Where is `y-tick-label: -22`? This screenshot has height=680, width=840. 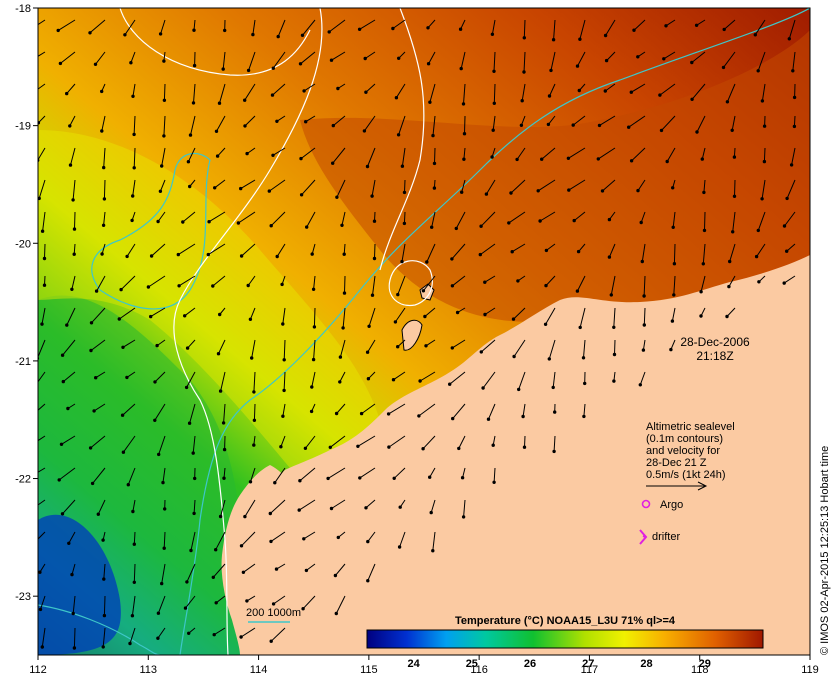 y-tick-label: -22 is located at coordinates (23, 480).